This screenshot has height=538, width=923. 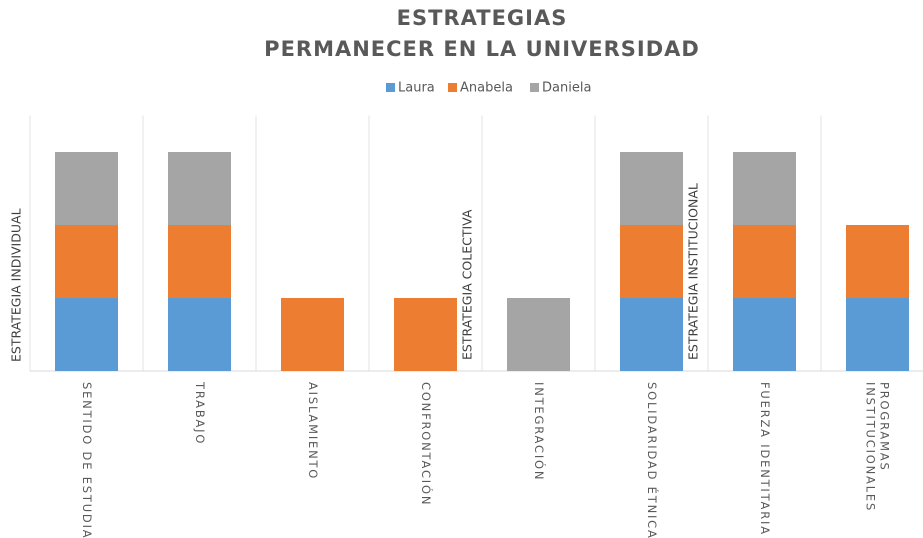 What do you see at coordinates (313, 431) in the screenshot?
I see `x-tick-label: AISLAMIENTO` at bounding box center [313, 431].